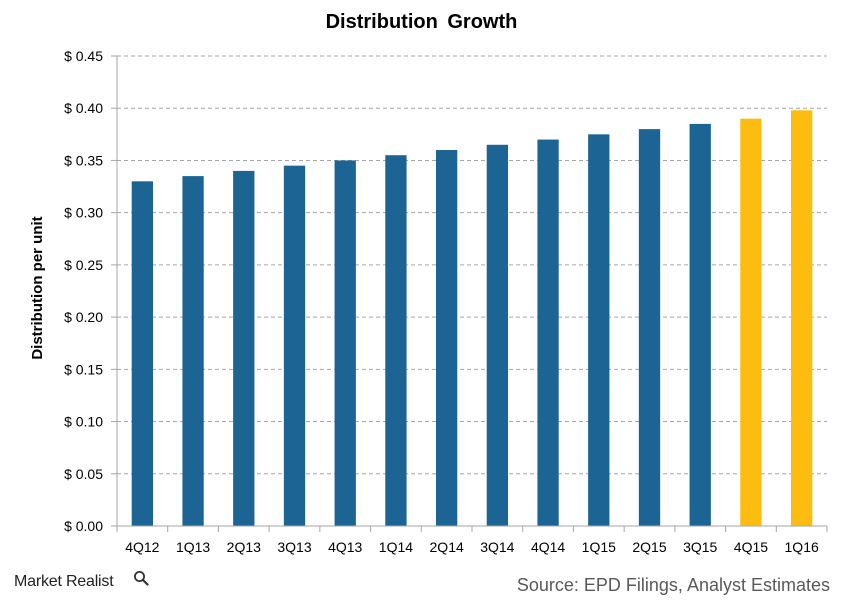 This screenshot has height=602, width=843. I want to click on bar-1q16, so click(801, 318).